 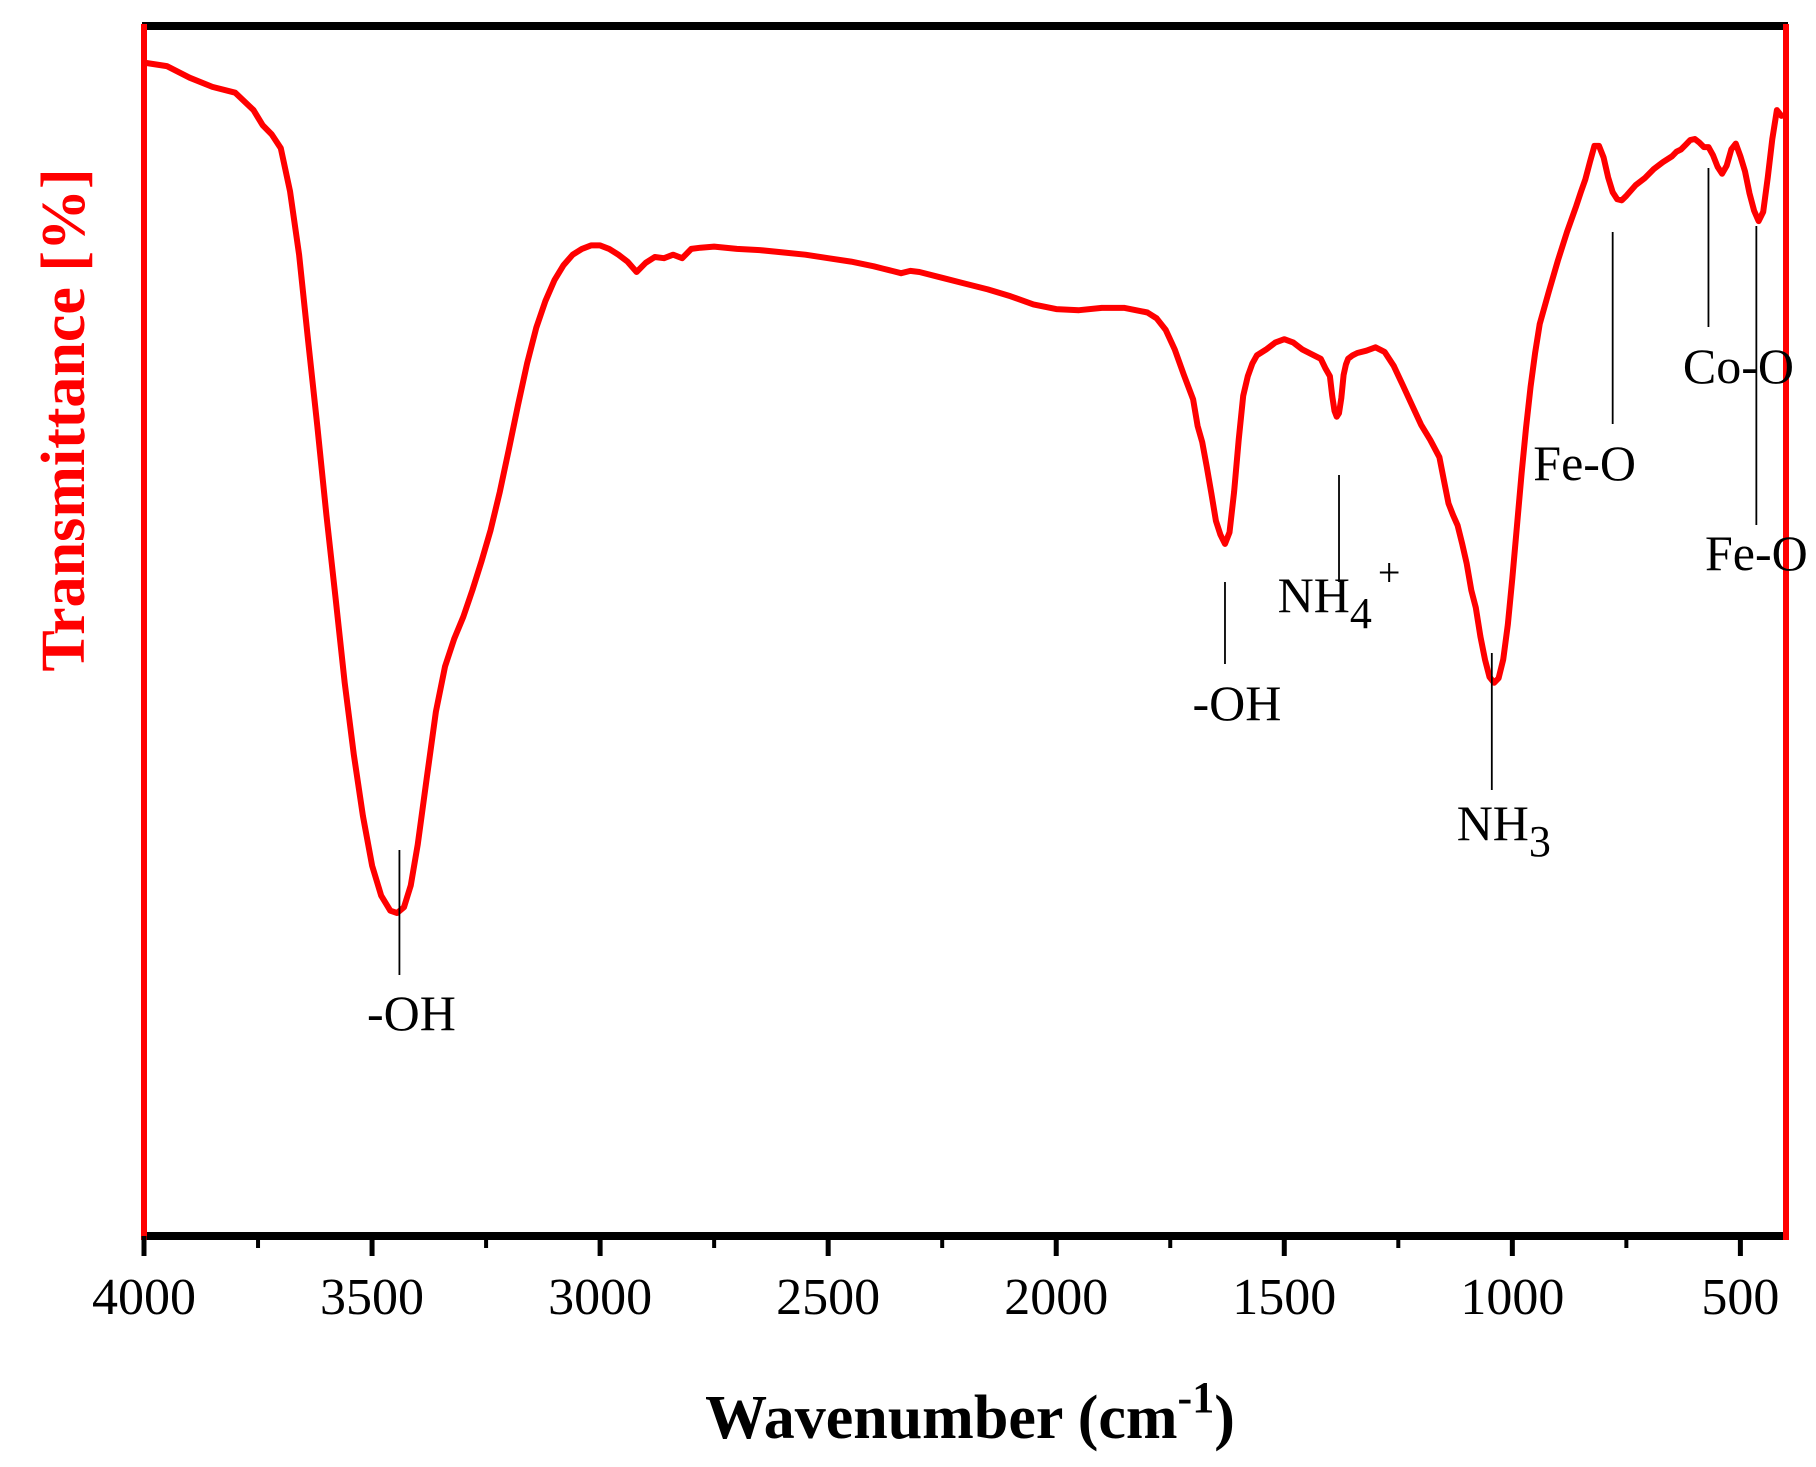 What do you see at coordinates (1740, 1297) in the screenshot?
I see `x-tick-label: 500` at bounding box center [1740, 1297].